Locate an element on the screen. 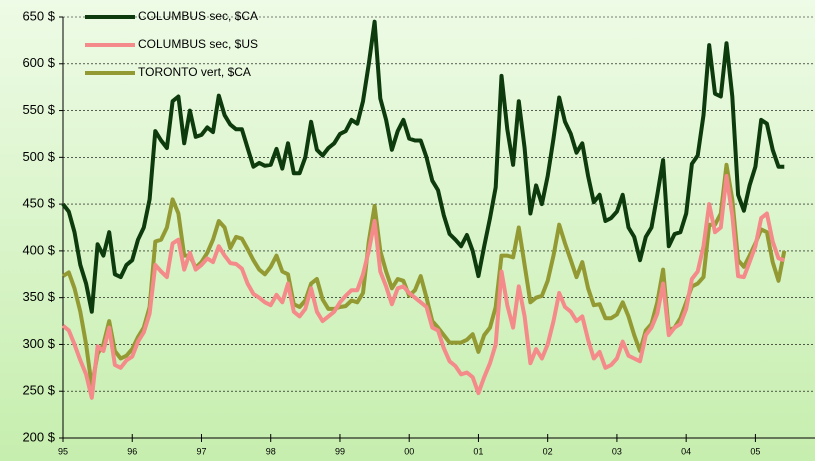  y-tick-label: 500 $ is located at coordinates (38, 156).